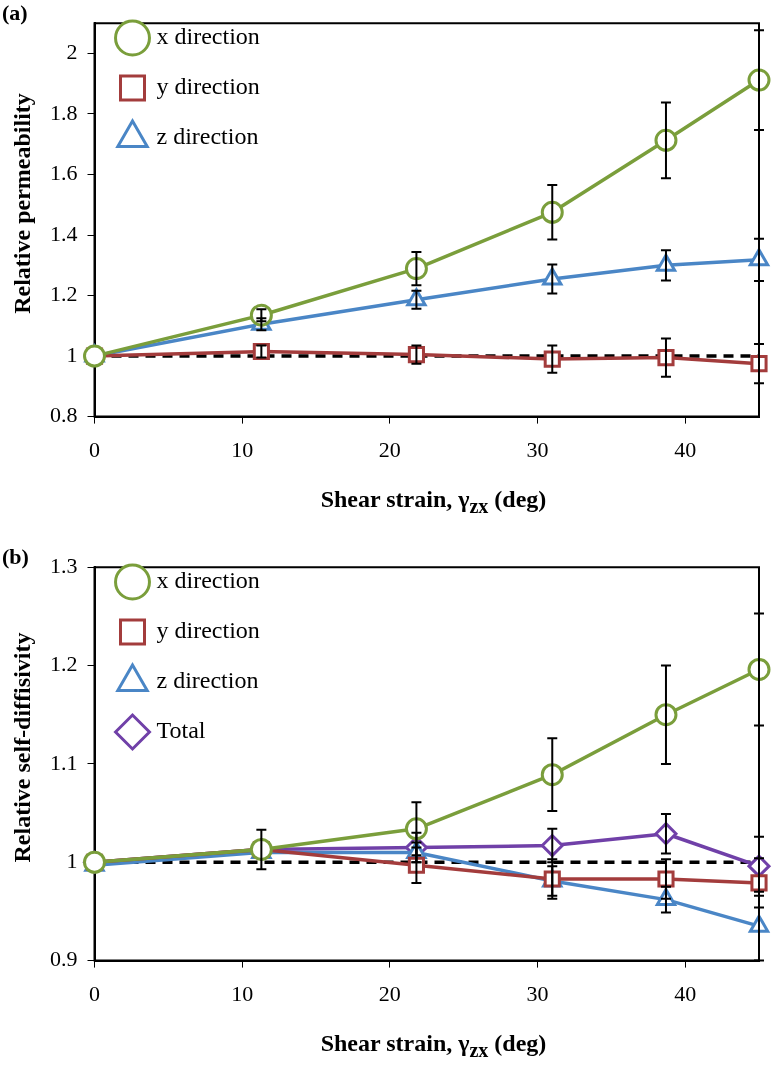 This screenshot has height=1088, width=772. What do you see at coordinates (64, 565) in the screenshot?
I see `y-tick-label: 1.3` at bounding box center [64, 565].